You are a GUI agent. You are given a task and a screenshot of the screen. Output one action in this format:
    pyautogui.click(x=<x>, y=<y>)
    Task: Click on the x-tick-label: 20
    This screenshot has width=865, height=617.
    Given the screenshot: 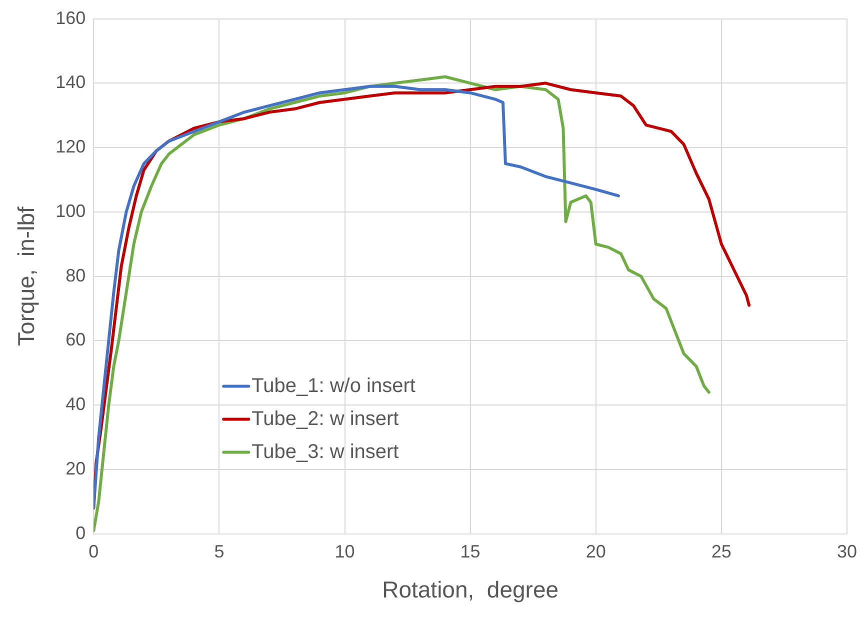 What is the action you would take?
    pyautogui.click(x=596, y=552)
    